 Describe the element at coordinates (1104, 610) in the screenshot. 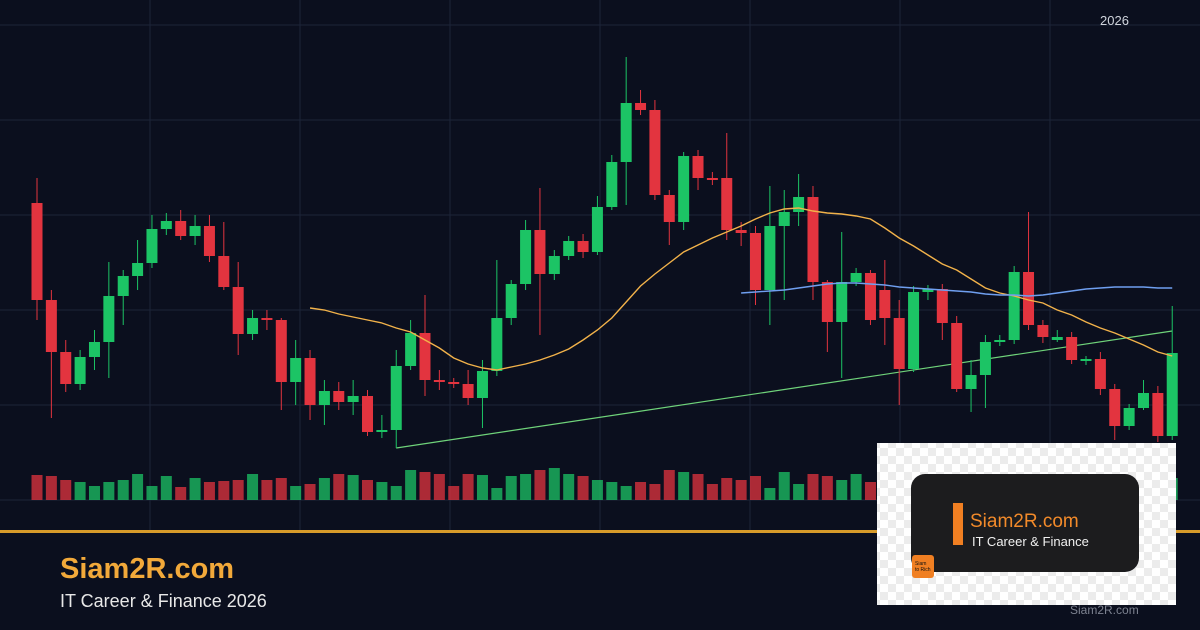

I see `watermark: Siam2R.com` at that location.